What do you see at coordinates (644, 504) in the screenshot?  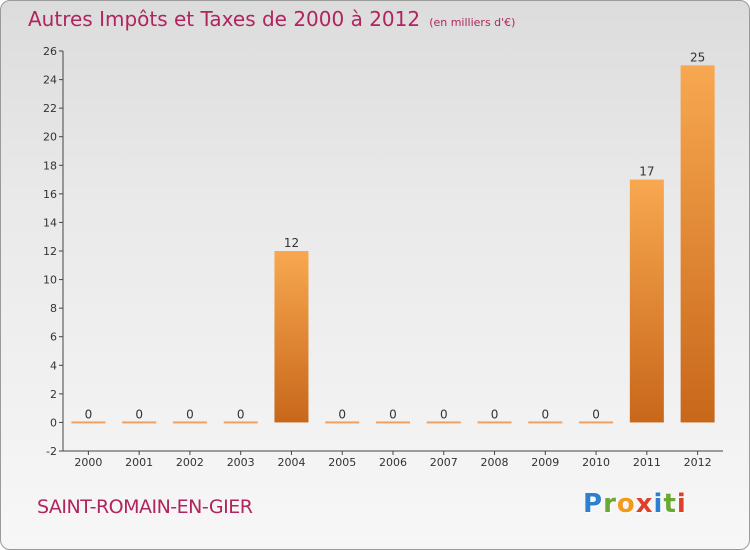 I see `logo-letter: x` at bounding box center [644, 504].